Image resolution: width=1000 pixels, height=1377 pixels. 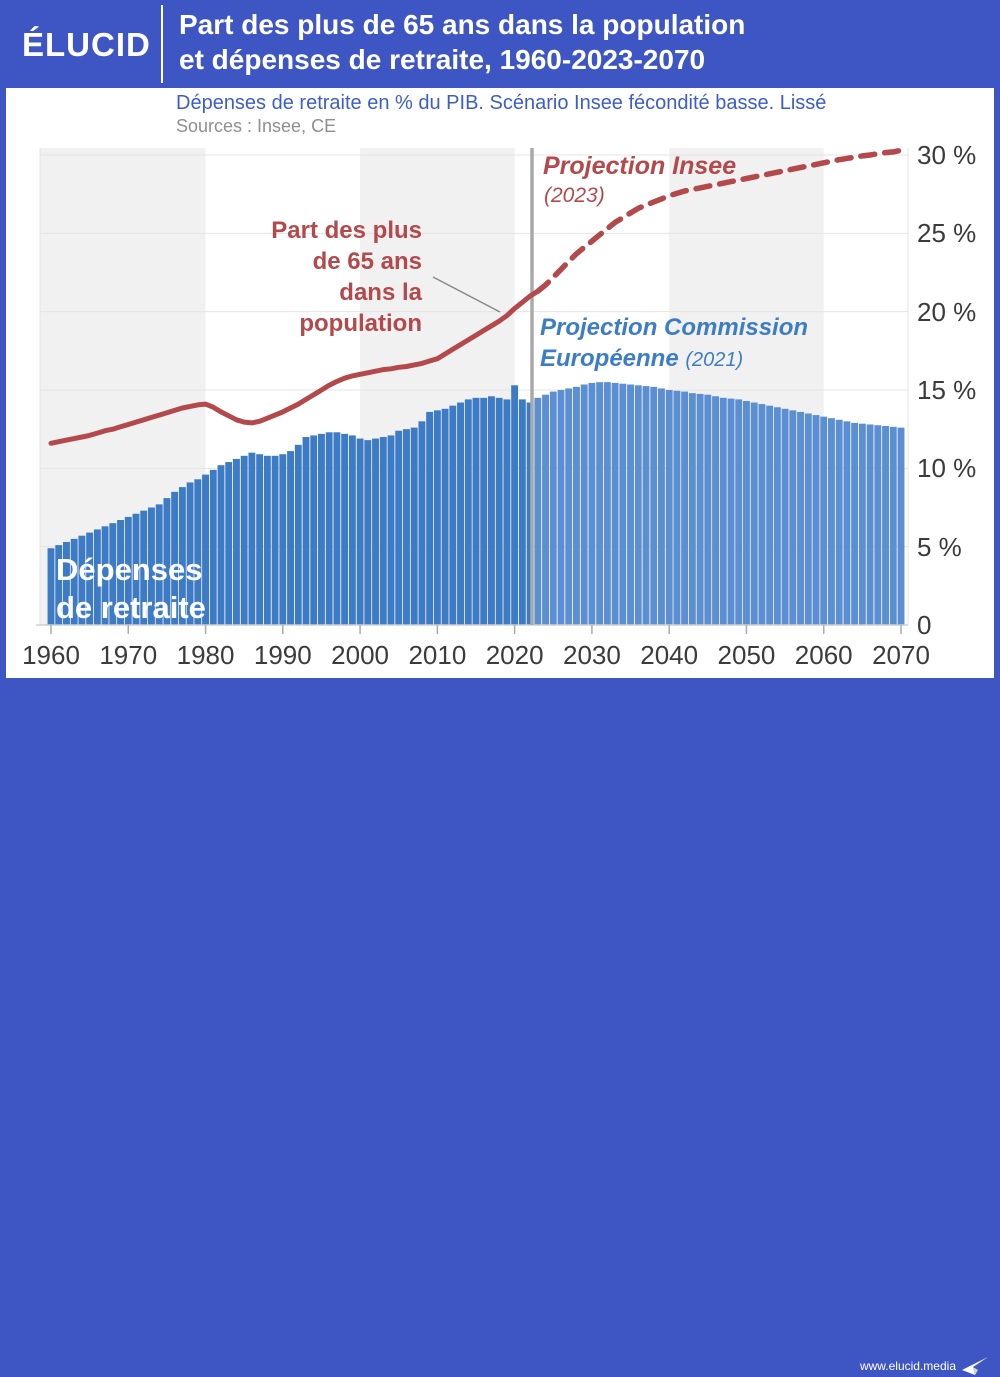 I want to click on chart-sources: Sources : Insee, CE, so click(x=256, y=126).